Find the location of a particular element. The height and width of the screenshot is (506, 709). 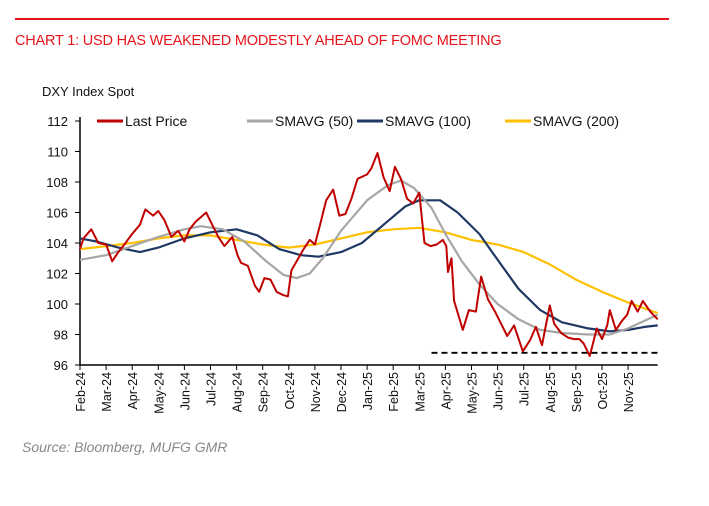

y-tick-label: 110 is located at coordinates (57, 152).